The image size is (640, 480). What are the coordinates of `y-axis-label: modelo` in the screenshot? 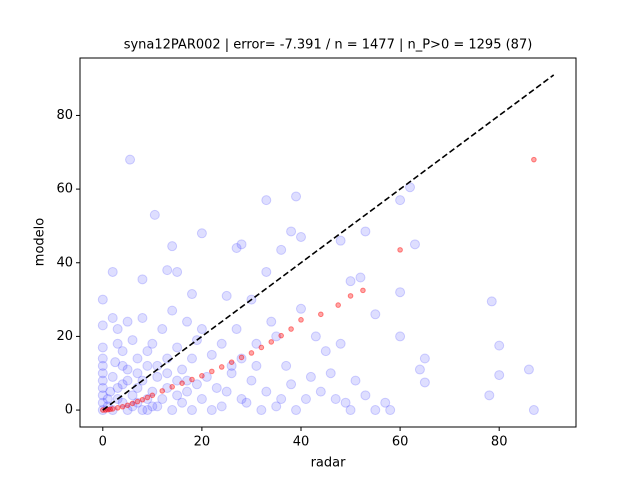 It's located at (40, 242).